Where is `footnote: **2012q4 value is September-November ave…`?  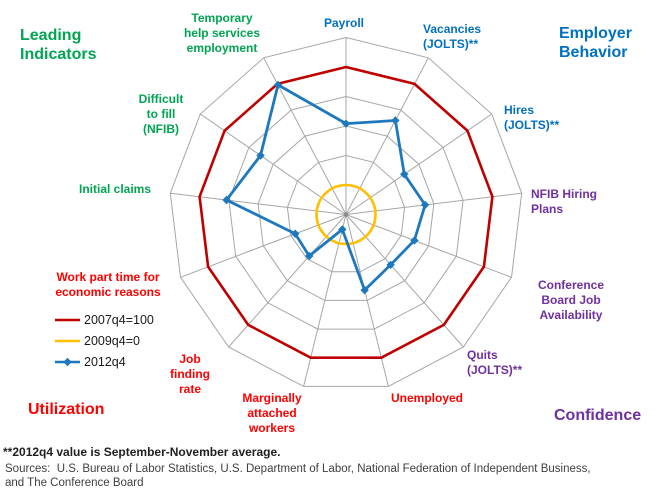 footnote: **2012q4 value is September-November ave… is located at coordinates (142, 452).